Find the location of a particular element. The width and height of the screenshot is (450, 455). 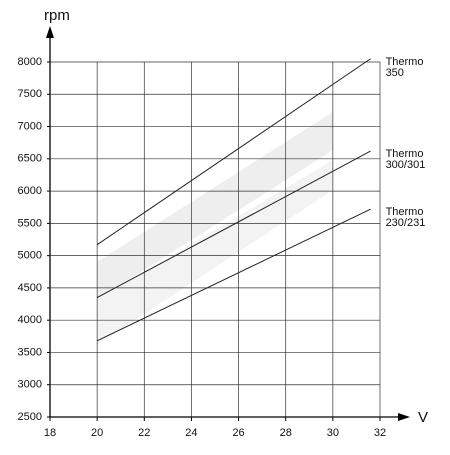

y-tick-label: 5000 is located at coordinates (30, 256).